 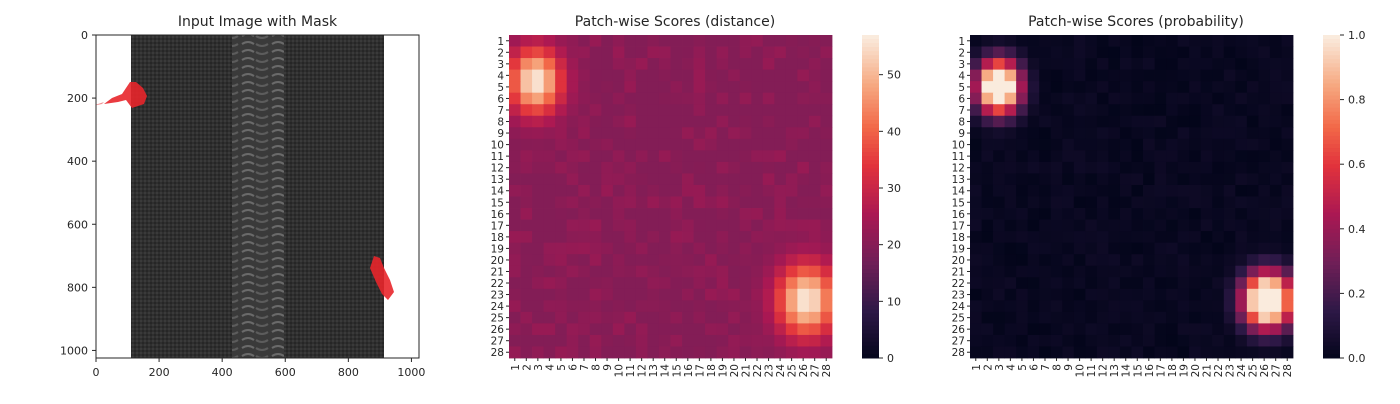 What do you see at coordinates (961, 123) in the screenshot?
I see `probability-heatmap-y-tick-label: 8` at bounding box center [961, 123].